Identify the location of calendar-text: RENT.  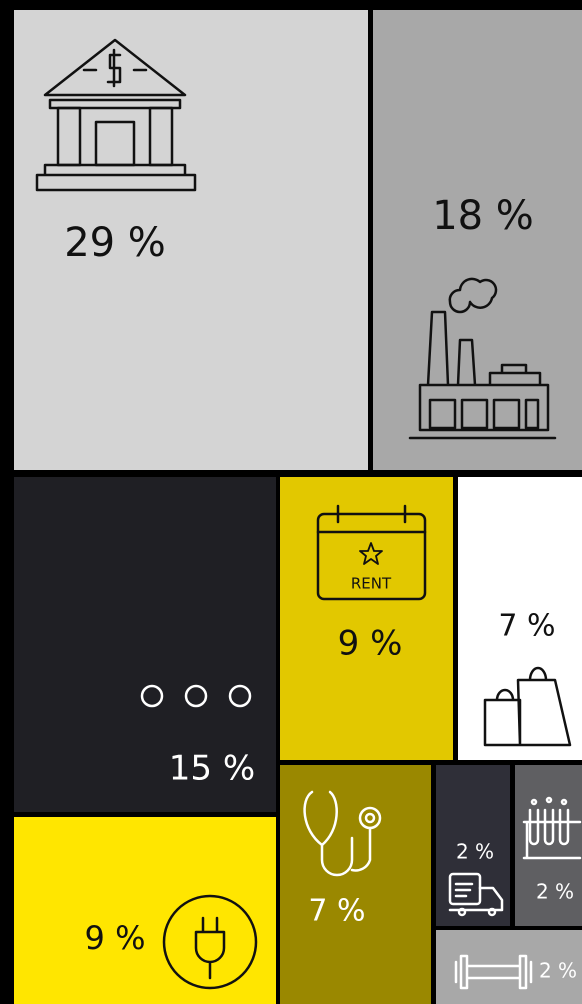
(371, 584).